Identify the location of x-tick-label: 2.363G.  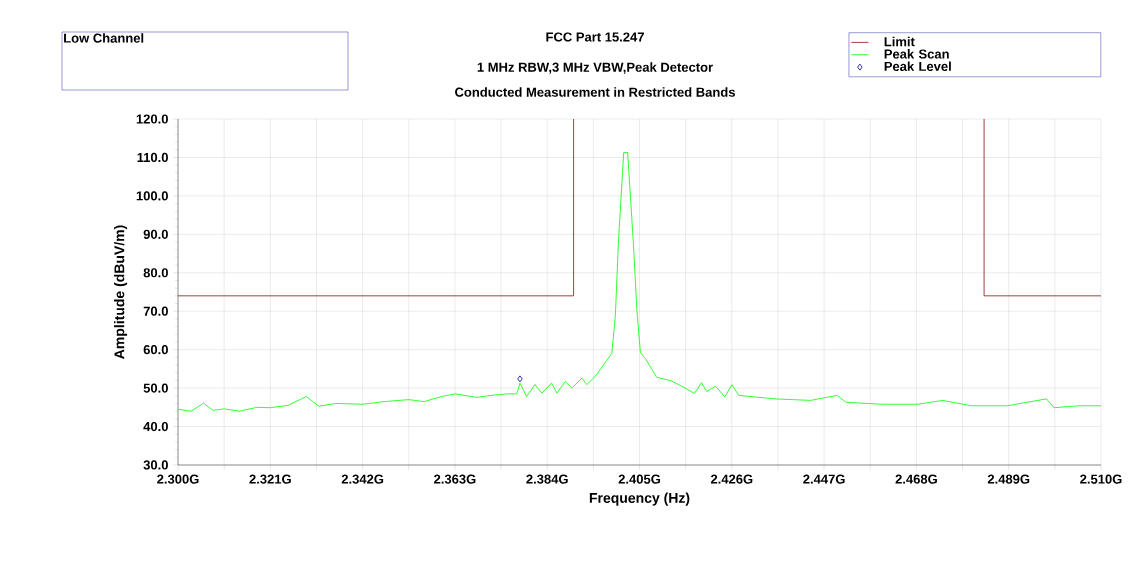
(455, 479).